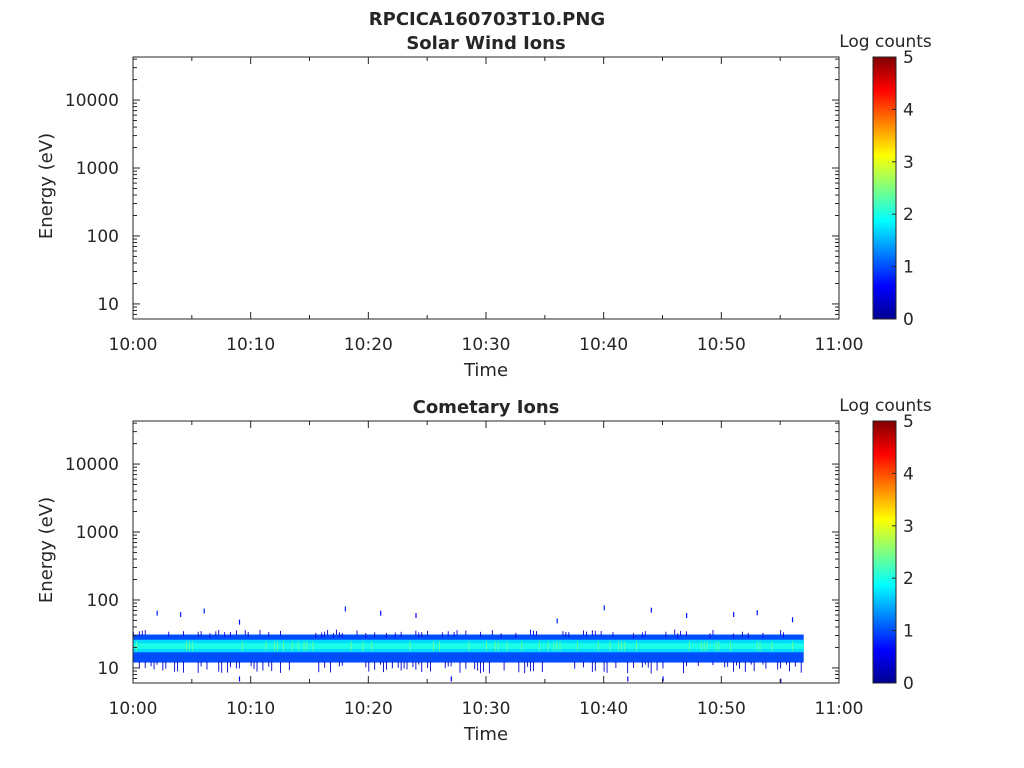 This screenshot has width=1024, height=768. Describe the element at coordinates (250, 709) in the screenshot. I see `x-tick-label: 10:10` at that location.